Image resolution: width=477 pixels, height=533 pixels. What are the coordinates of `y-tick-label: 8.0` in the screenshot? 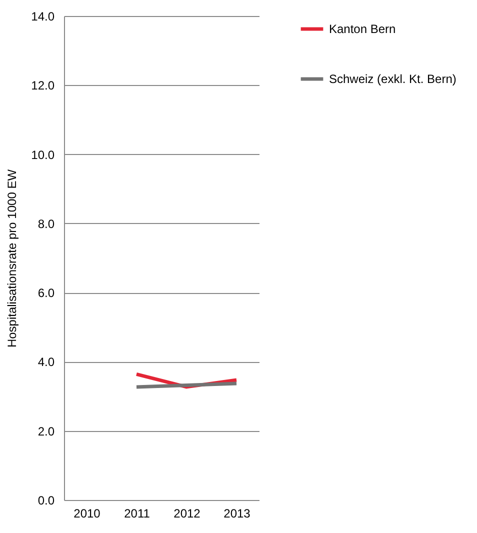 It's located at (46, 223).